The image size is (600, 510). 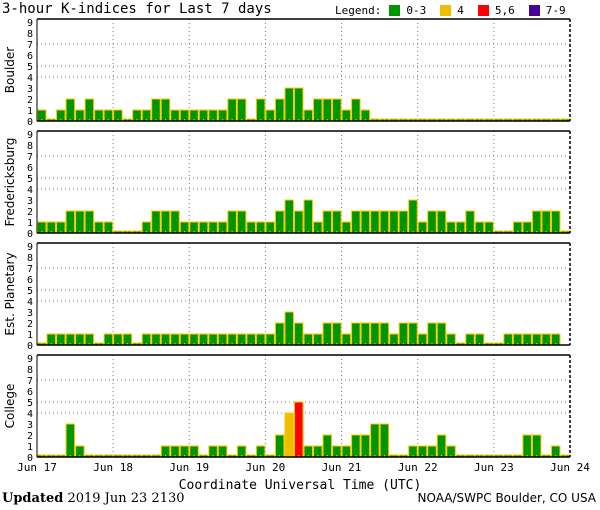 What do you see at coordinates (10, 70) in the screenshot?
I see `panel-label-boulder: Boulder` at bounding box center [10, 70].